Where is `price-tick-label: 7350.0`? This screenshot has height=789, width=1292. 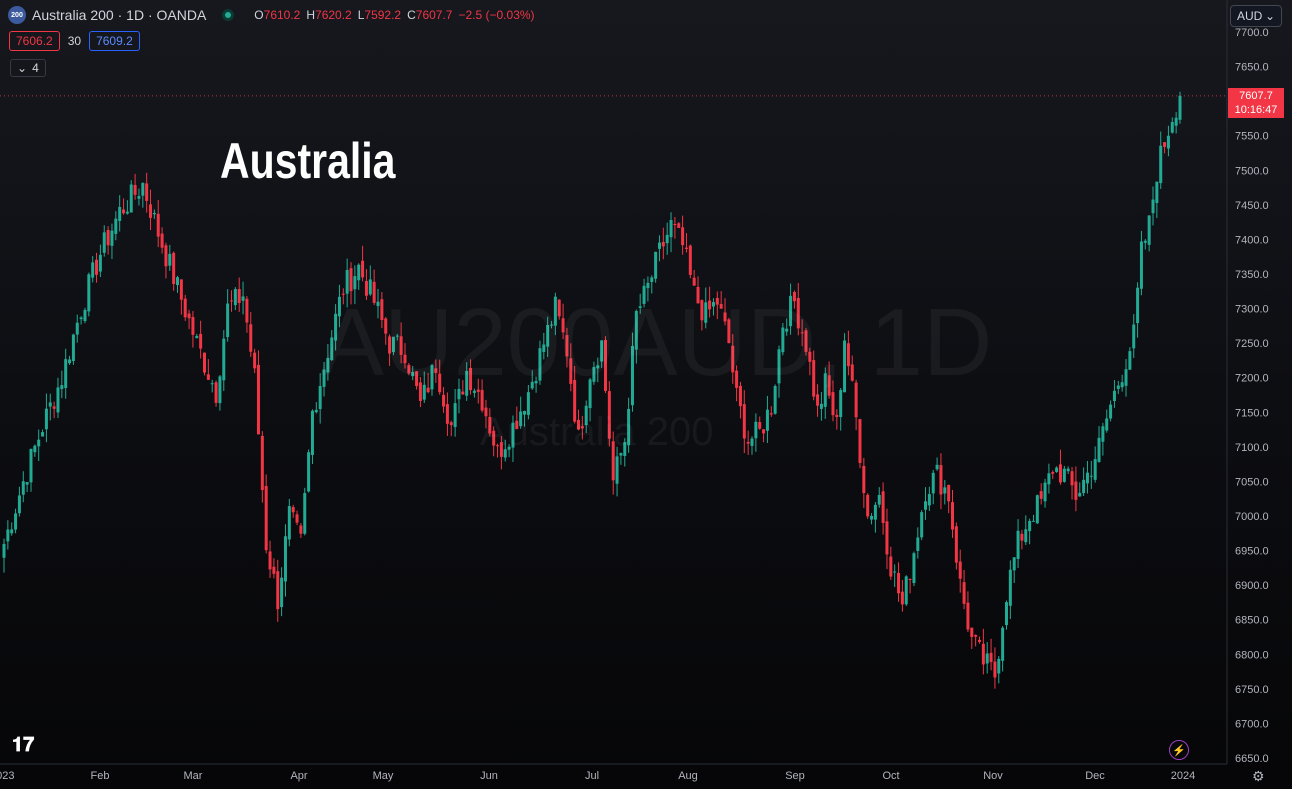 price-tick-label: 7350.0 is located at coordinates (1252, 275).